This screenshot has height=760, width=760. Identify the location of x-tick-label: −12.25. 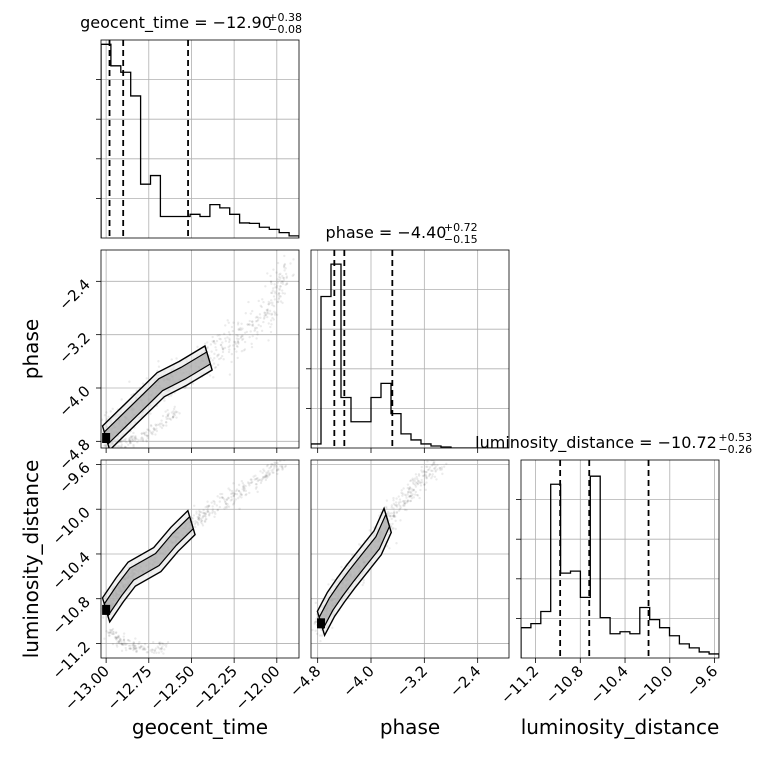
(215, 688).